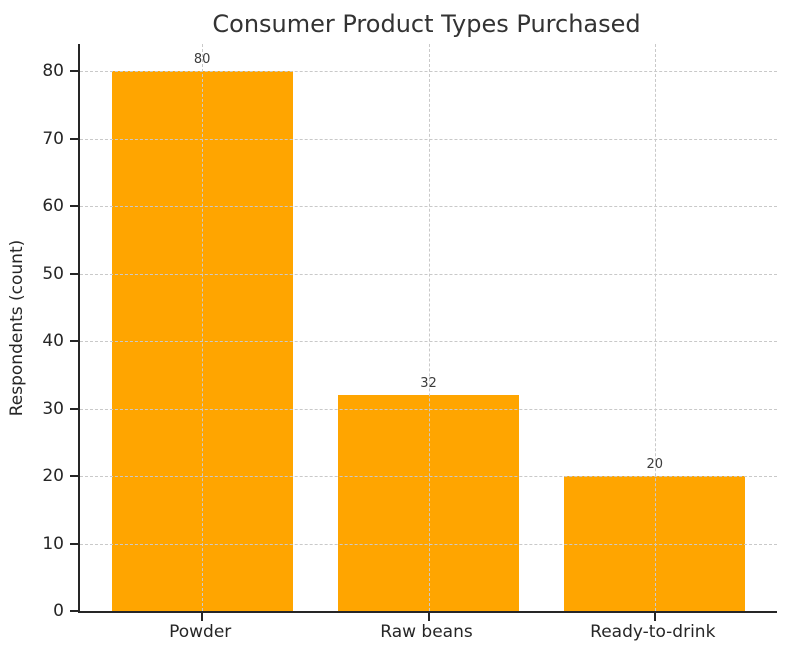 The width and height of the screenshot is (786, 653). I want to click on y-tick-label: 30, so click(53, 408).